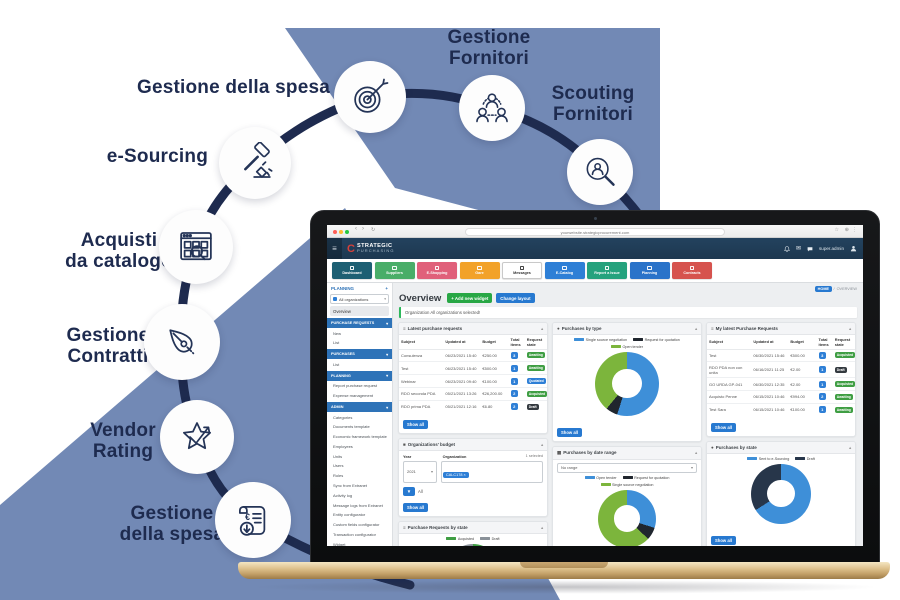 The image size is (900, 600). Describe the element at coordinates (729, 384) in the screenshot. I see `pr-link: GO URDA GP-041` at that location.